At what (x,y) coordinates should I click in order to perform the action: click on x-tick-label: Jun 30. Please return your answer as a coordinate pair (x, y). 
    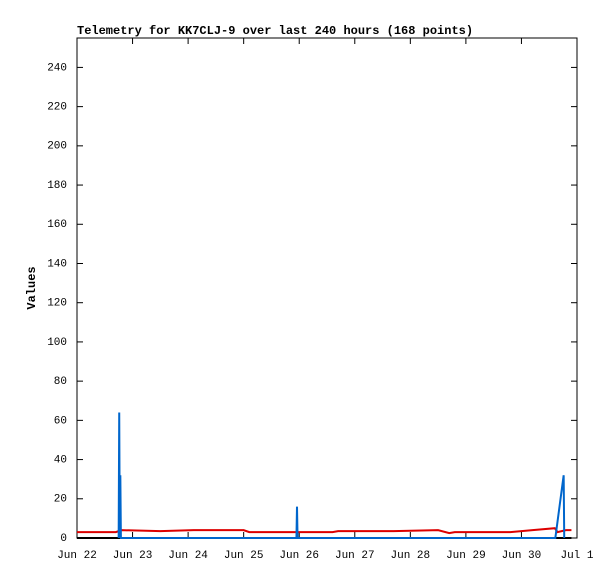
    Looking at the image, I should click on (522, 556).